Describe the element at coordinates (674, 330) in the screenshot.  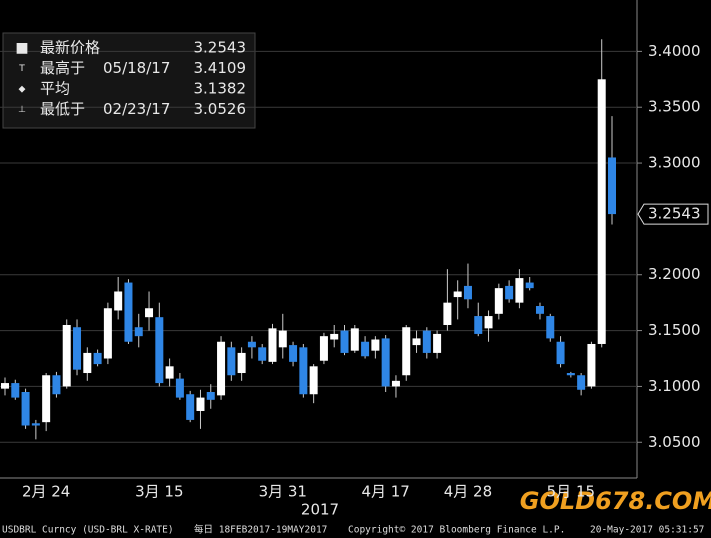
I see `y-tick-label: 3.1500` at that location.